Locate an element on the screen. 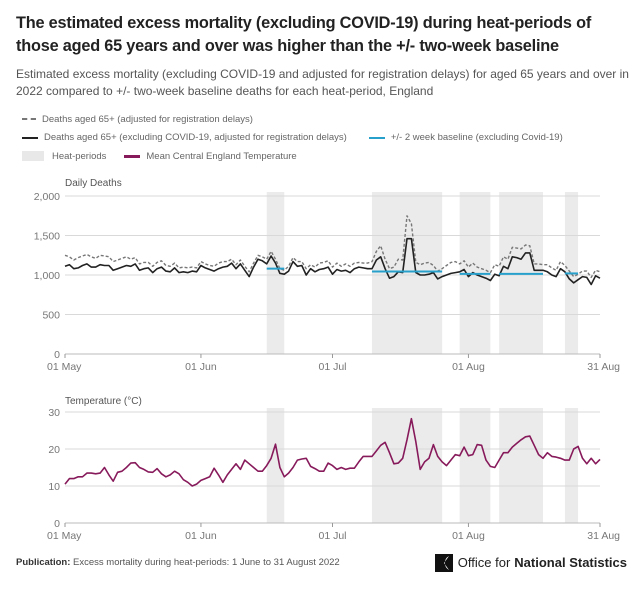 The height and width of the screenshot is (592, 639). ons-logo: Office for National Statistics is located at coordinates (530, 562).